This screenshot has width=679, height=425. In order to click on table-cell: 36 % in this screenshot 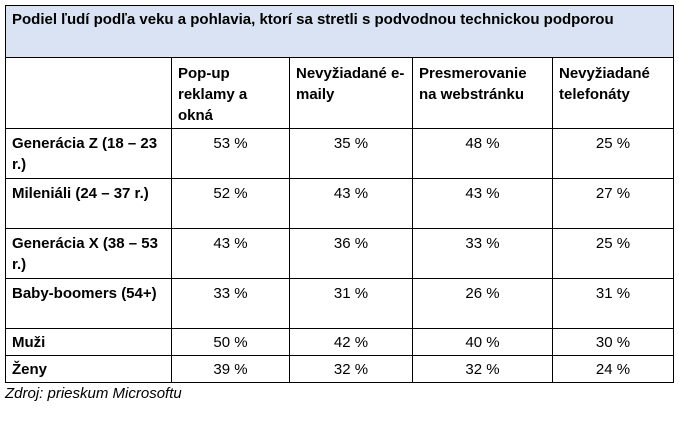, I will do `click(351, 253)`.